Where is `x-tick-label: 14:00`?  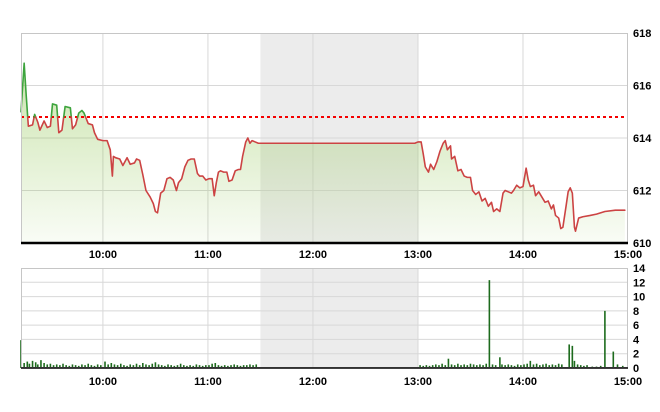
x-tick-label: 14:00 is located at coordinates (523, 255).